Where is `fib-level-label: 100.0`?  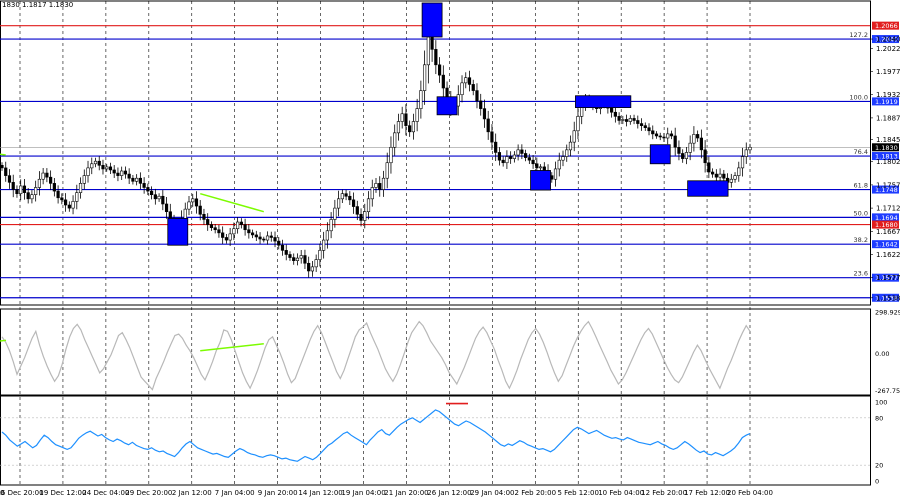 fib-level-label: 100.0 is located at coordinates (858, 97).